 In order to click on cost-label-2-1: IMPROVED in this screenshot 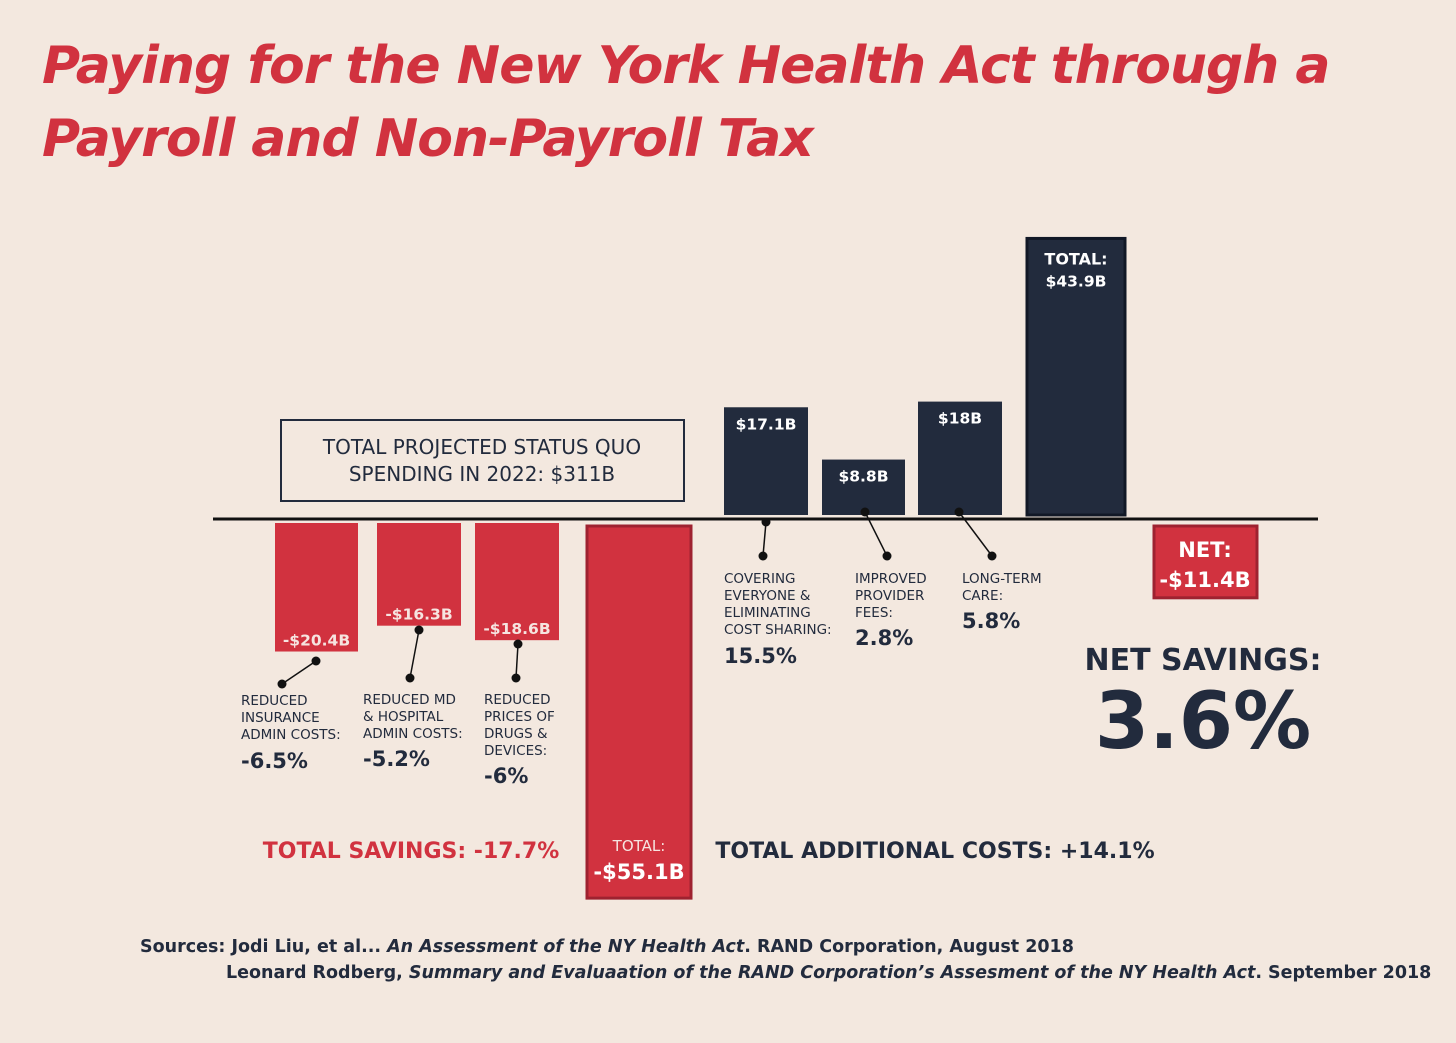, I will do `click(891, 579)`.